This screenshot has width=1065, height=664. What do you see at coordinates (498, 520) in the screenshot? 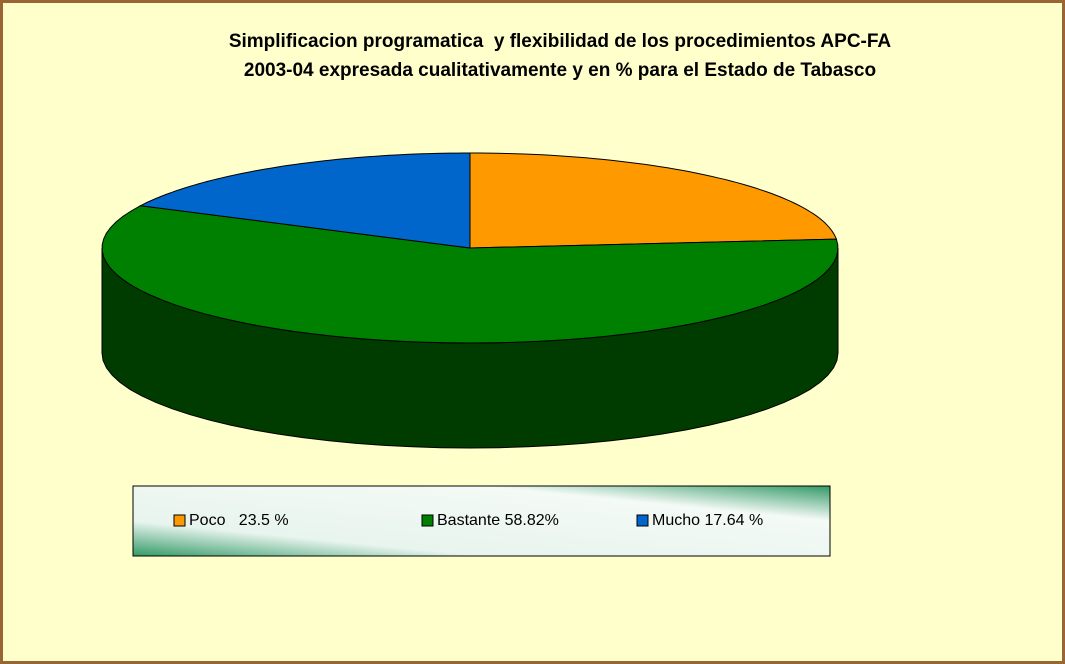
I see `legend-label: Bastante 58.82%` at bounding box center [498, 520].